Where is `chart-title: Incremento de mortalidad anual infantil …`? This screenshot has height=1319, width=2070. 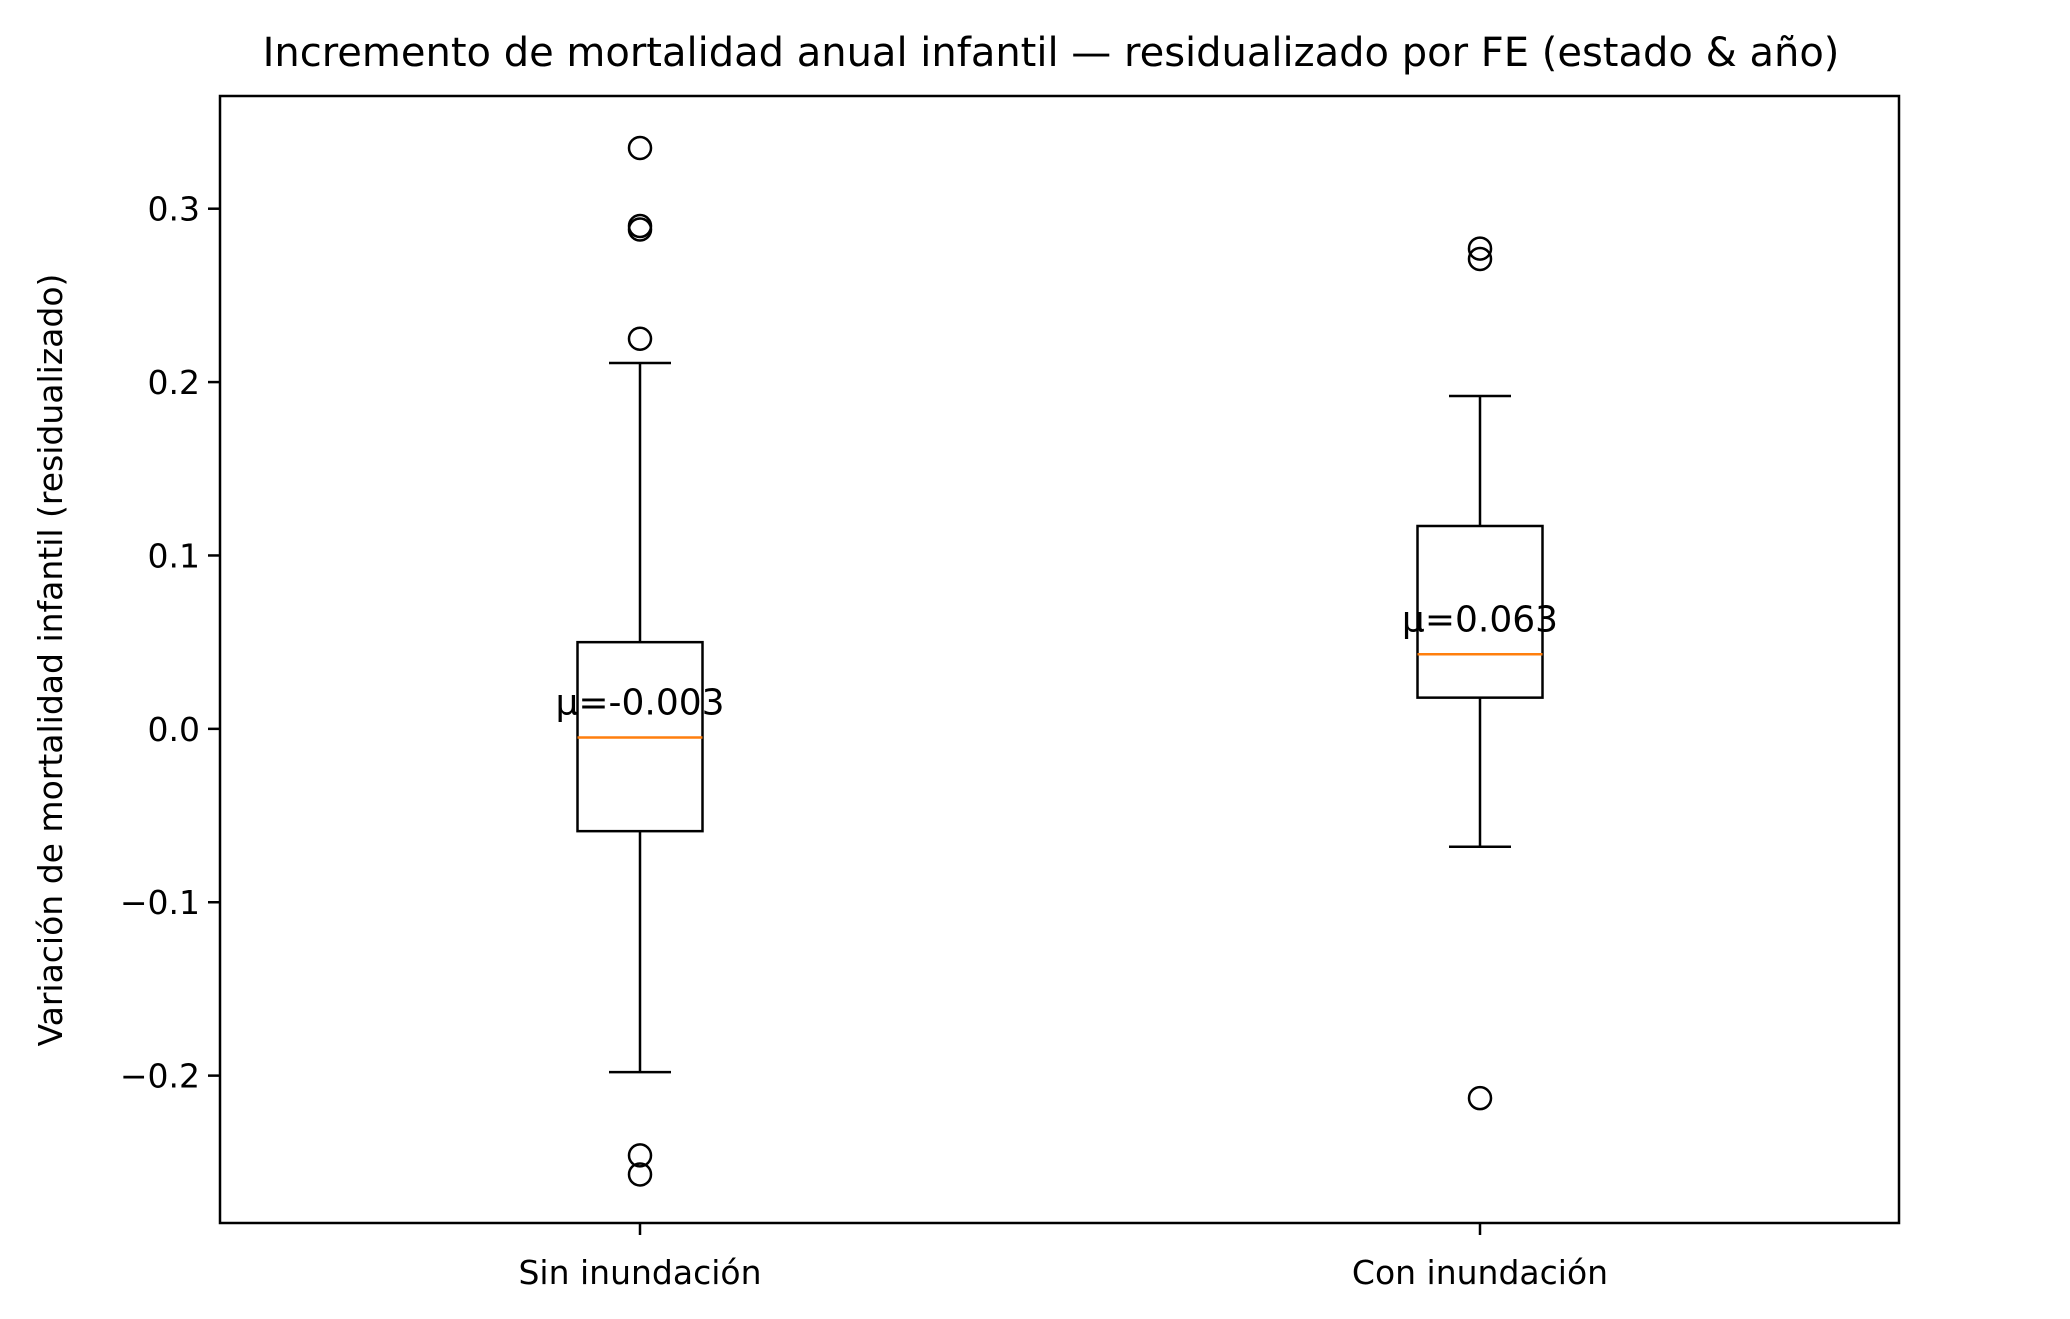
chart-title: Incremento de mortalidad anual infantil … is located at coordinates (1051, 53).